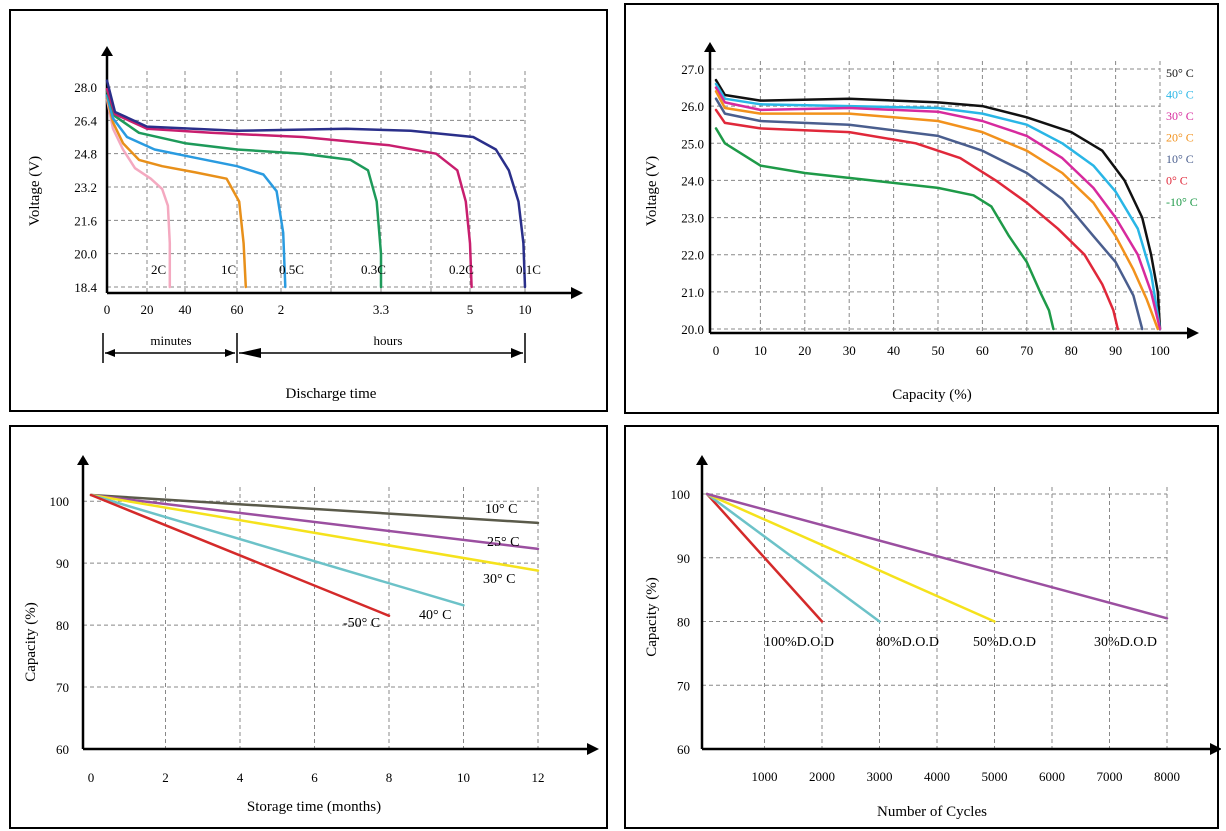 The width and height of the screenshot is (1226, 831). Describe the element at coordinates (1177, 181) in the screenshot. I see `legend-entry: 0° C` at that location.